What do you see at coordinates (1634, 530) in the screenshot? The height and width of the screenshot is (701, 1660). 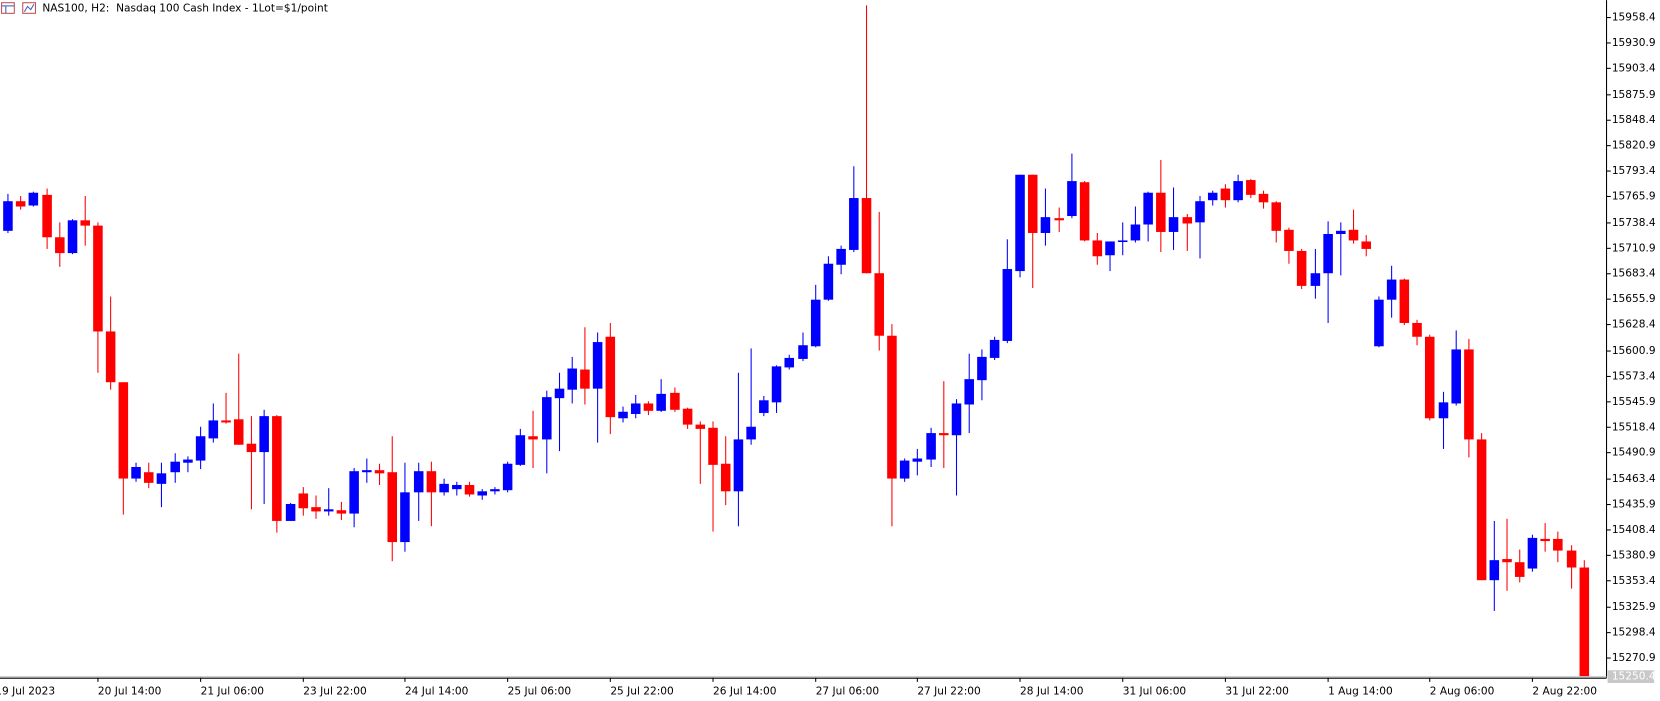 I see `y-tick-label: 15408.4` at bounding box center [1634, 530].